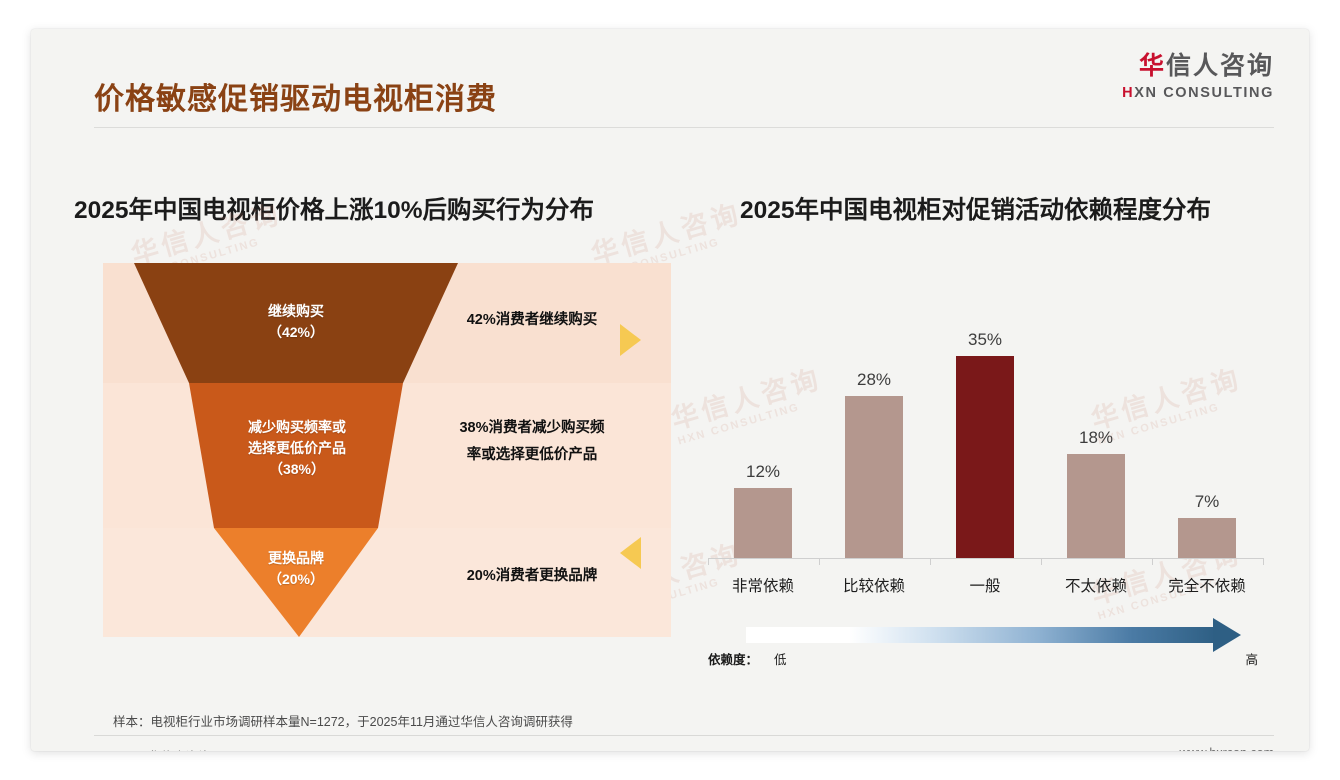 This screenshot has height=780, width=1340. What do you see at coordinates (873, 586) in the screenshot?
I see `bar-category-2: 比较依赖` at bounding box center [873, 586].